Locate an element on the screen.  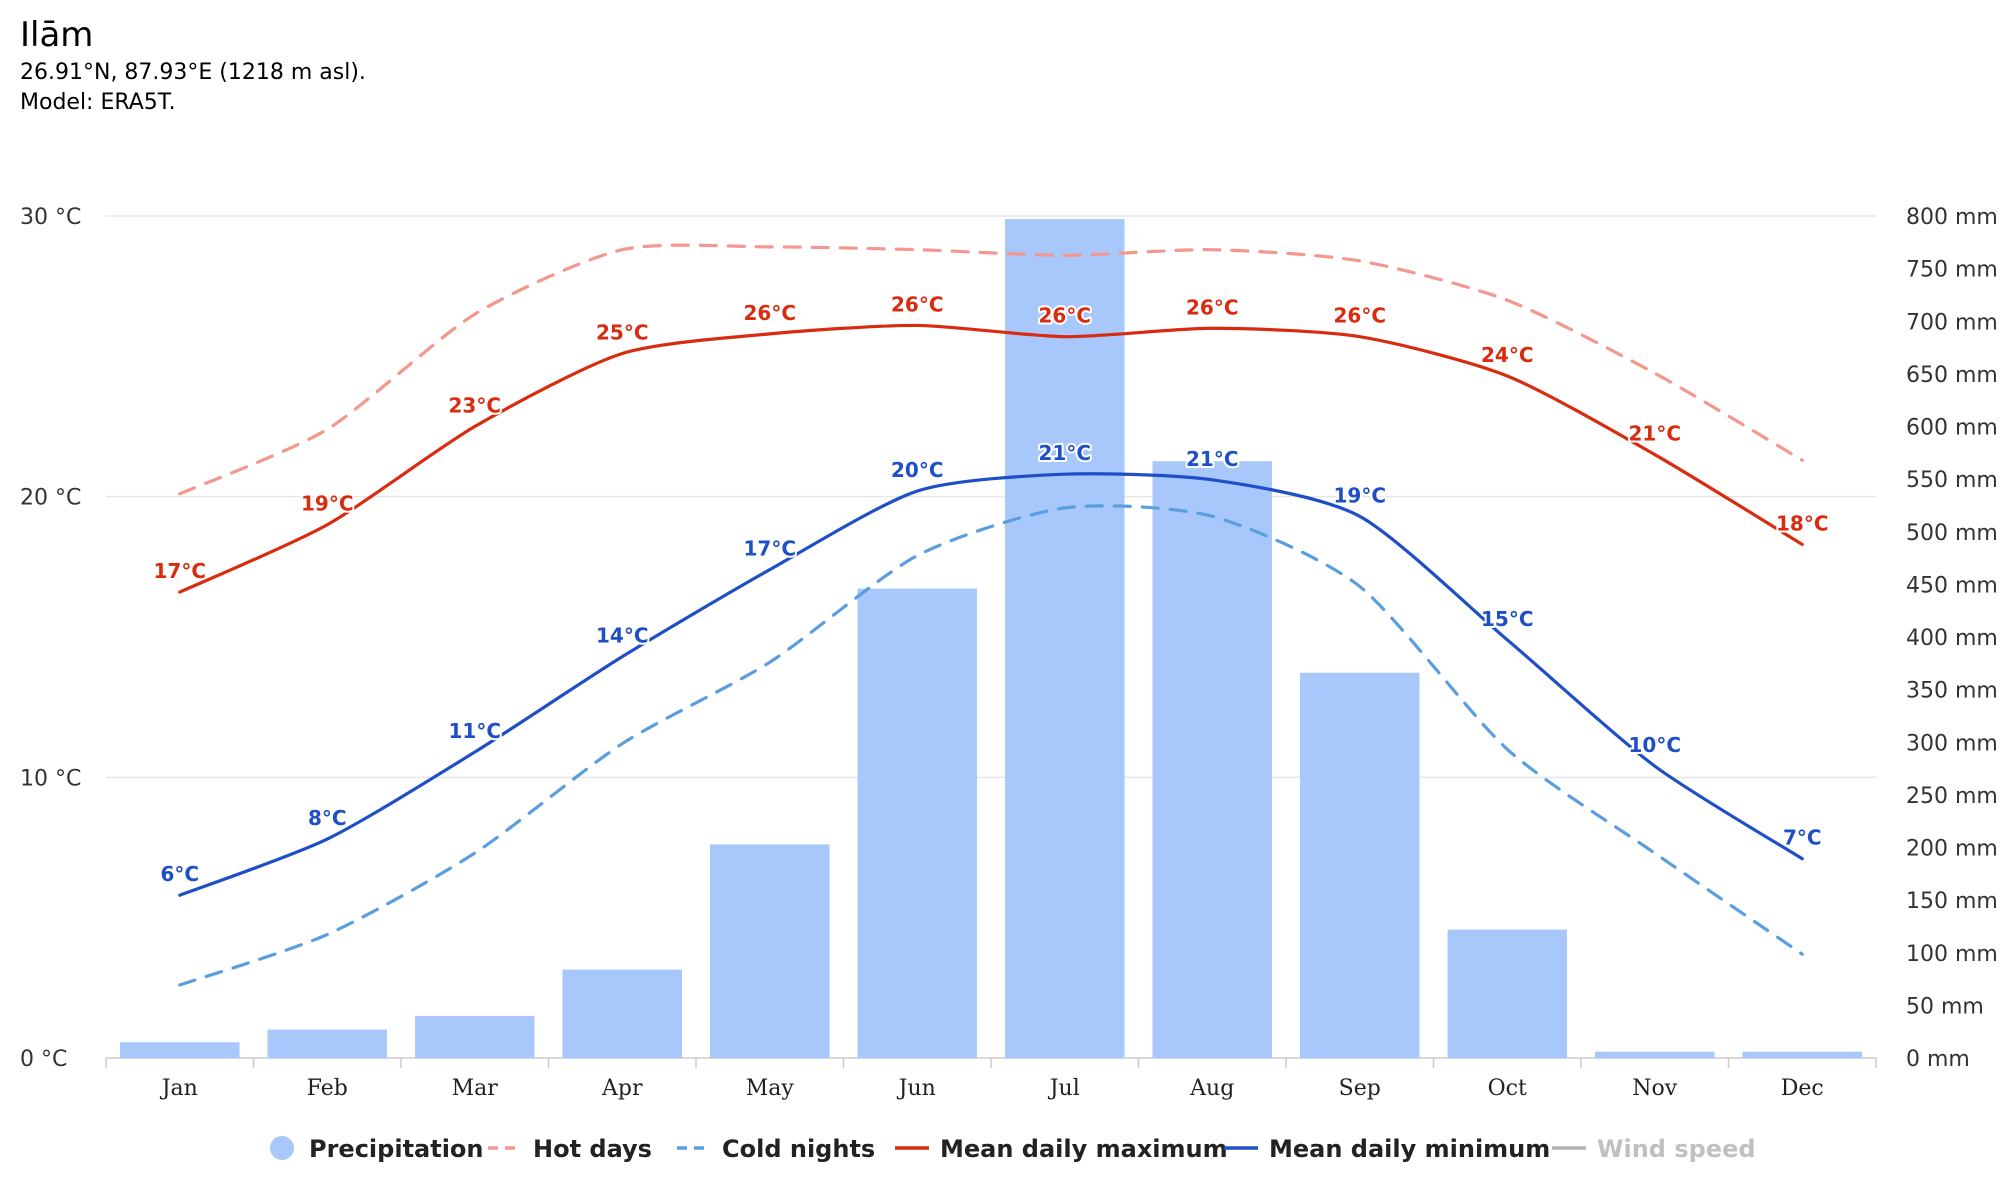
data-label: 14°C is located at coordinates (622, 636).